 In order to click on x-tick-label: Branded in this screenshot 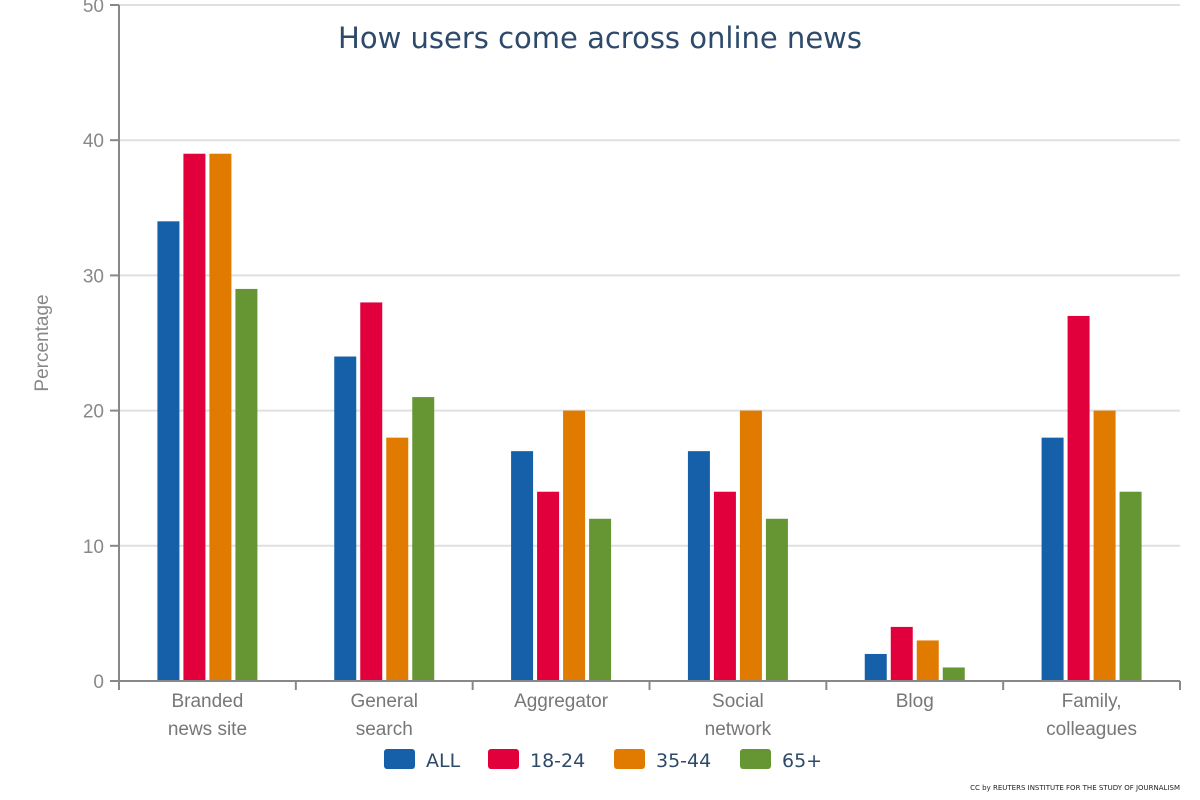, I will do `click(207, 701)`.